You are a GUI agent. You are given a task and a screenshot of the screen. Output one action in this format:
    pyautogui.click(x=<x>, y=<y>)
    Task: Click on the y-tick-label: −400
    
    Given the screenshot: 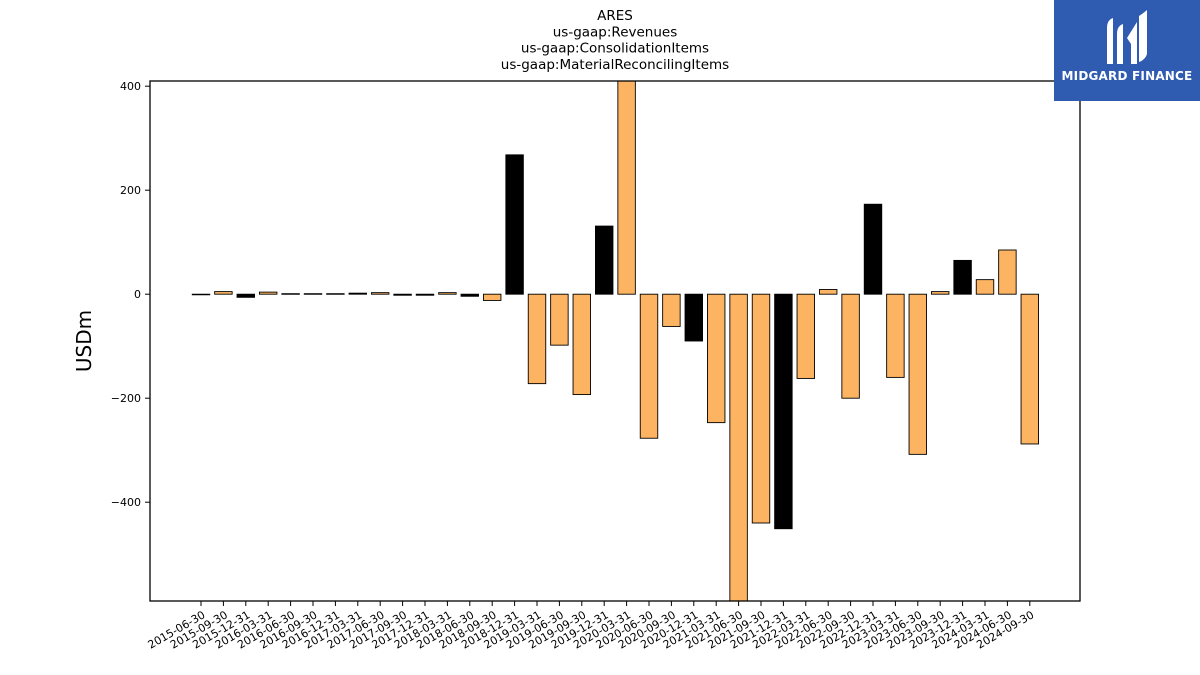 What is the action you would take?
    pyautogui.click(x=126, y=502)
    